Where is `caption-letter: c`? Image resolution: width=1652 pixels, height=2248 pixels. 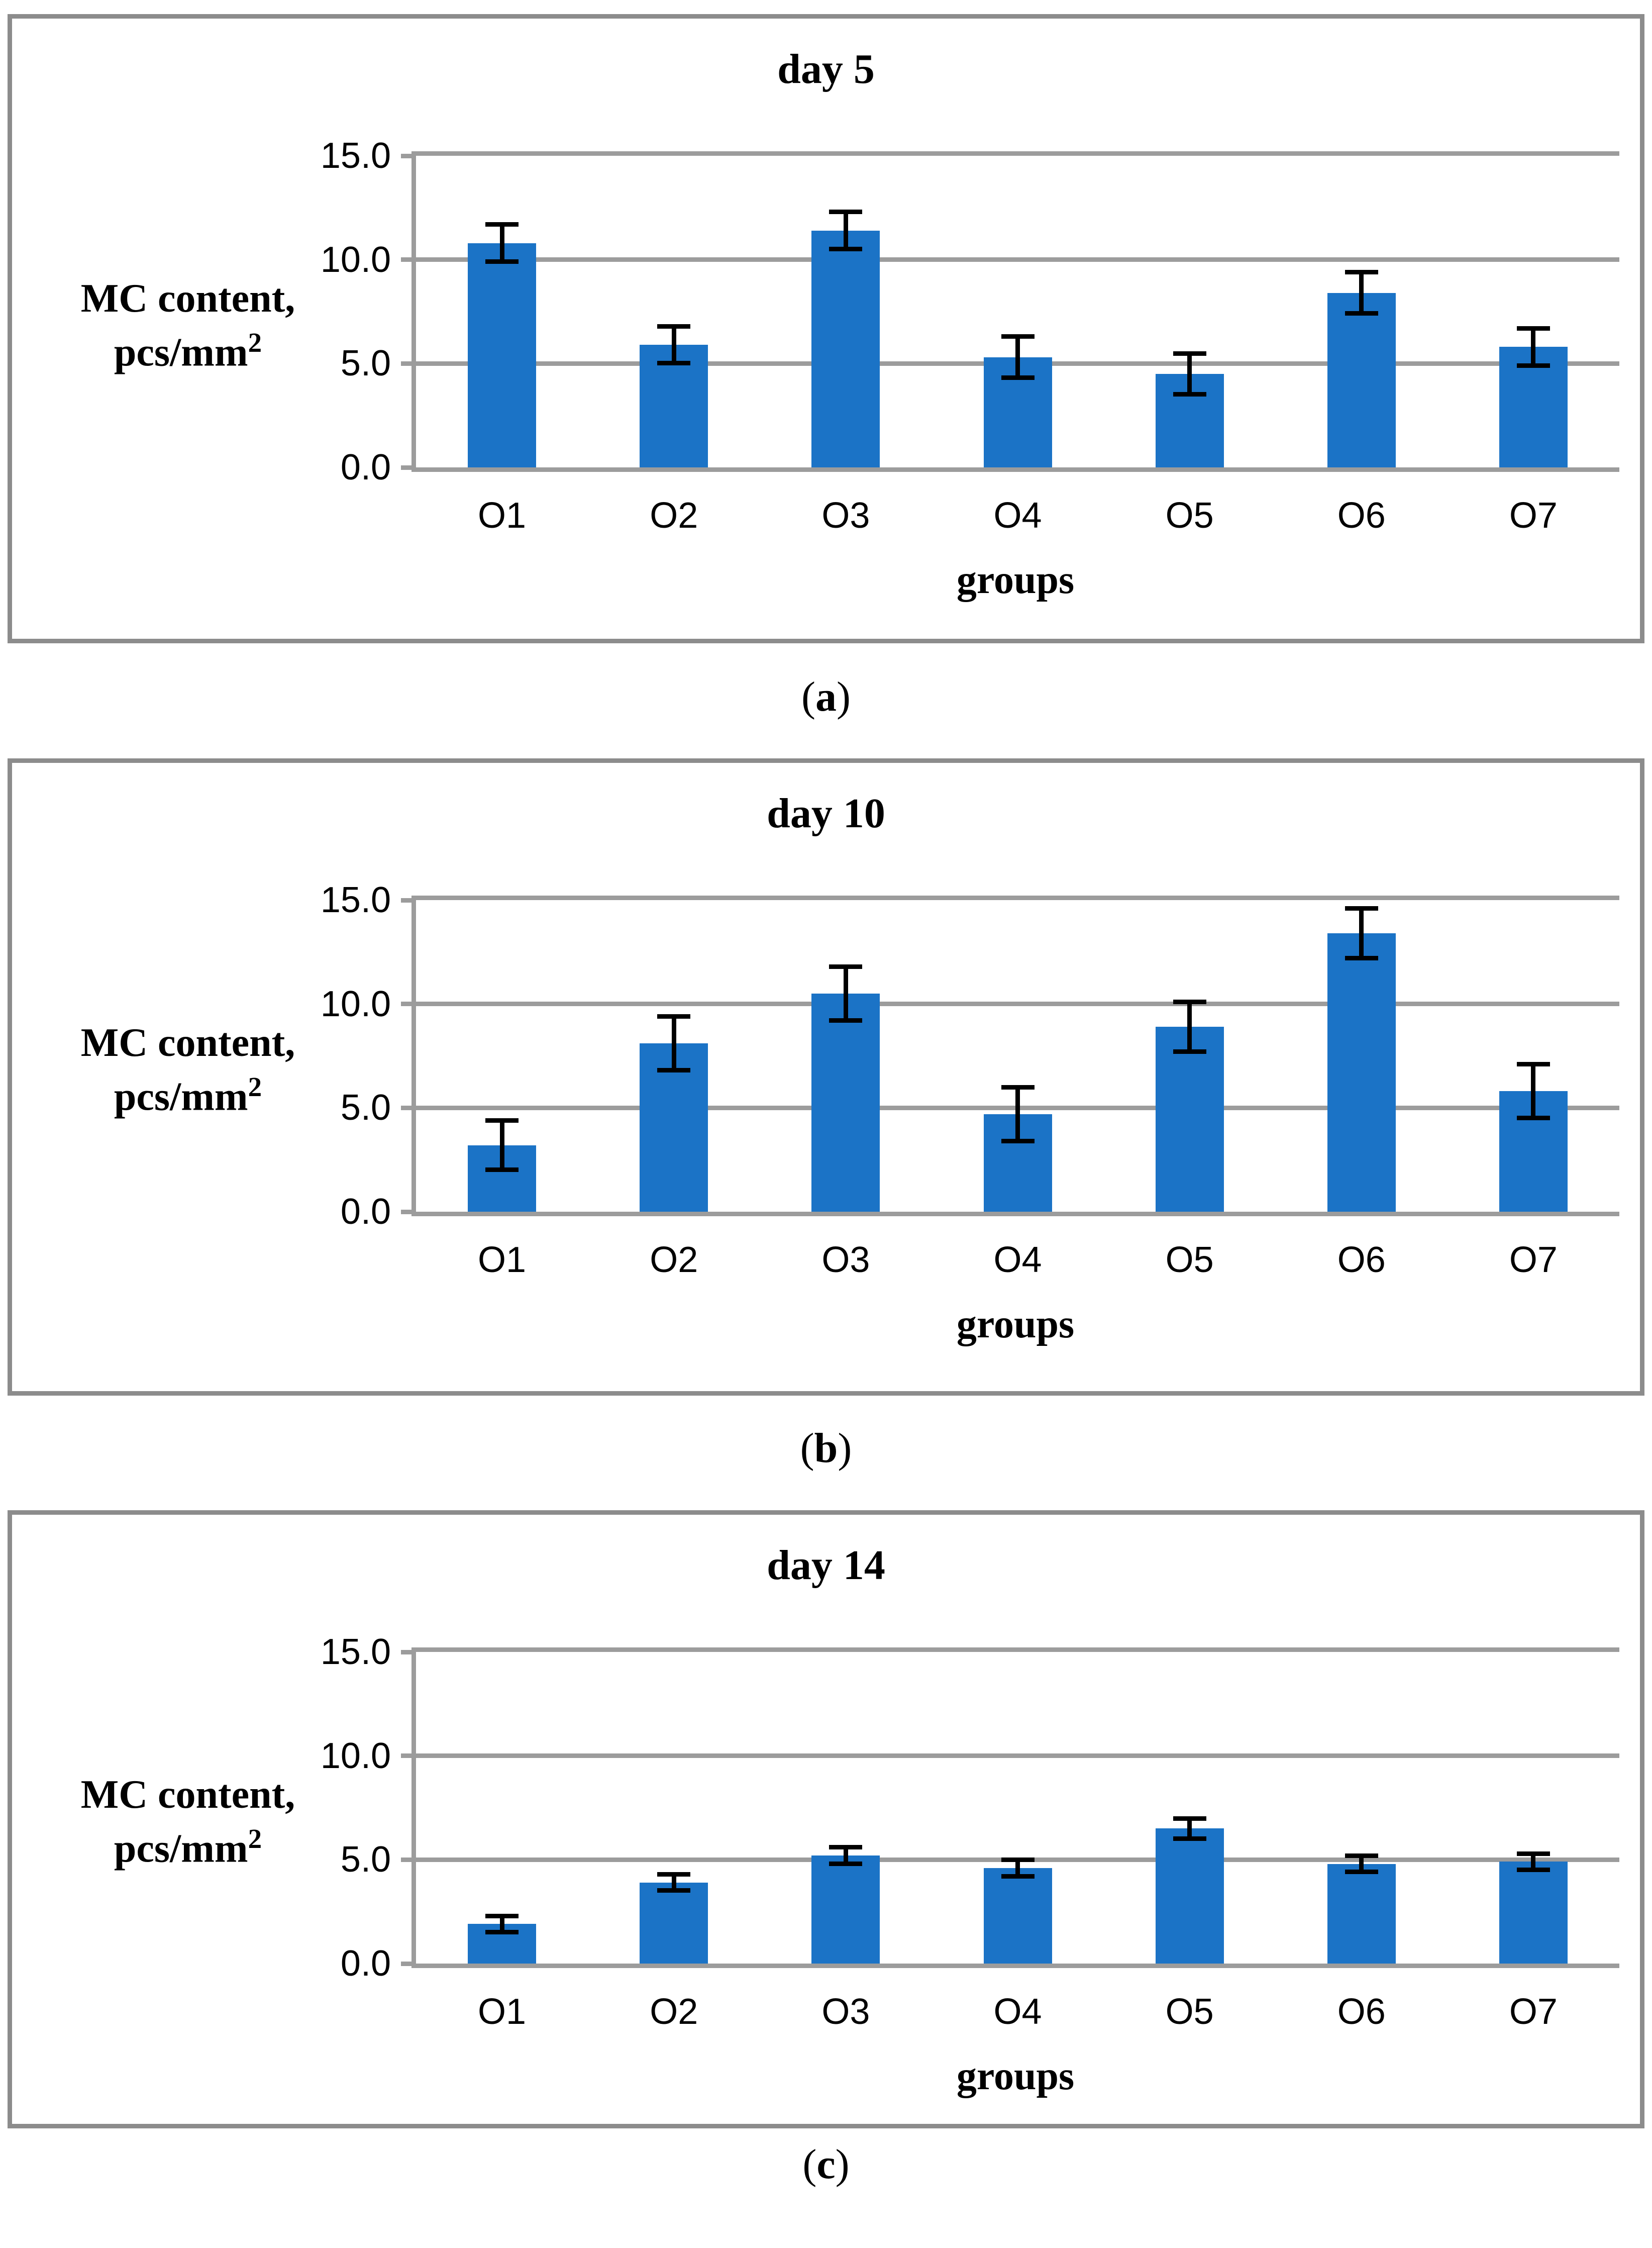
caption-letter: c is located at coordinates (826, 2164).